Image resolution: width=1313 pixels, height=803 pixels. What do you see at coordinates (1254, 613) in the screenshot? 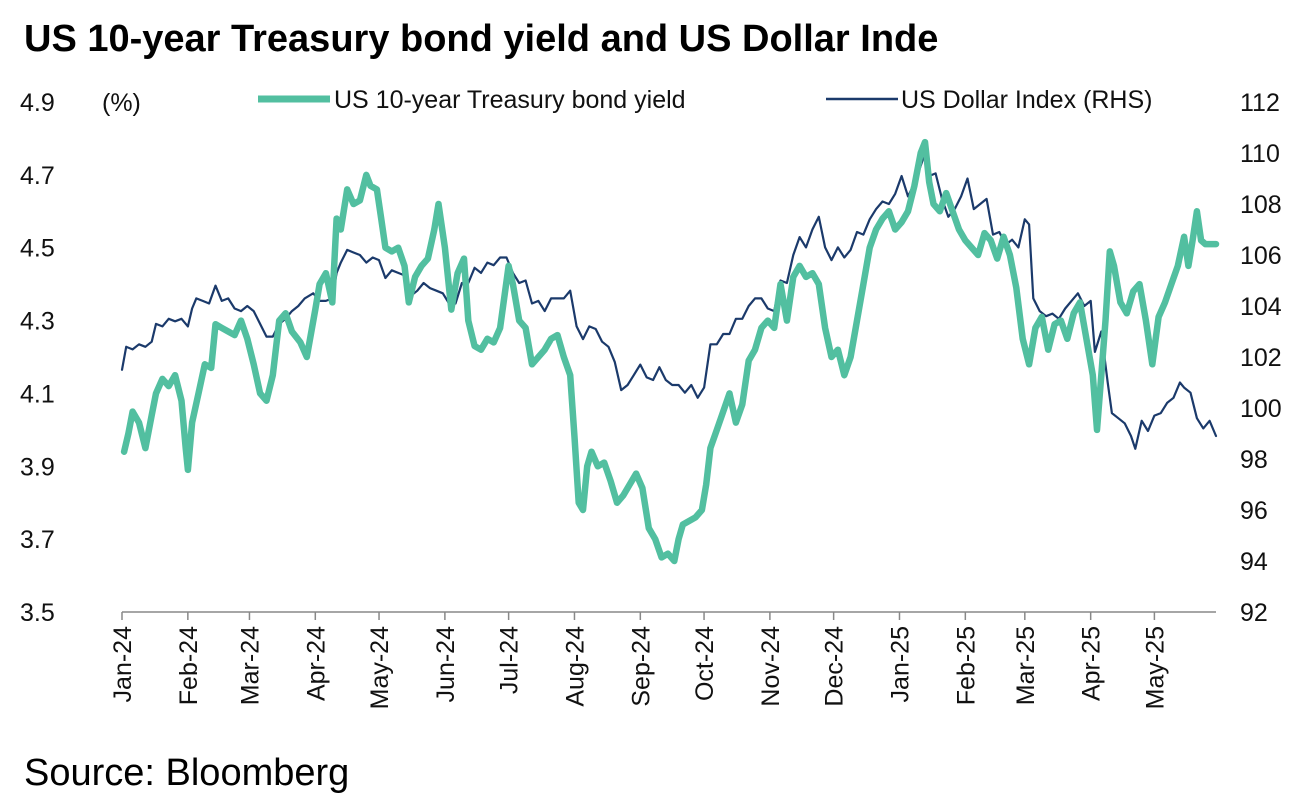
I see `right-tick-label: 92` at bounding box center [1254, 613].